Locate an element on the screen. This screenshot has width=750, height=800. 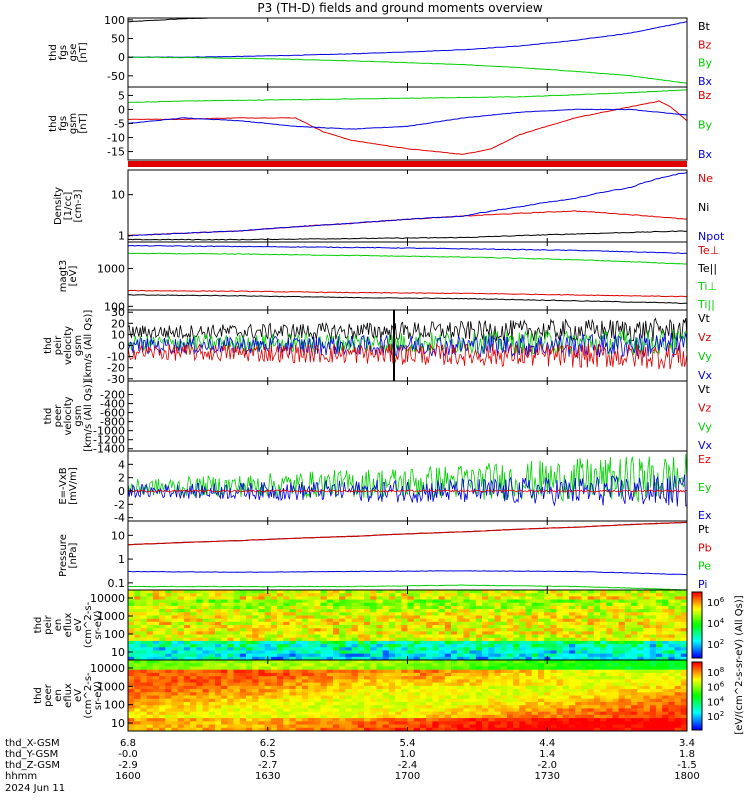
panel-y-label: [cm-3] is located at coordinates (78, 205).